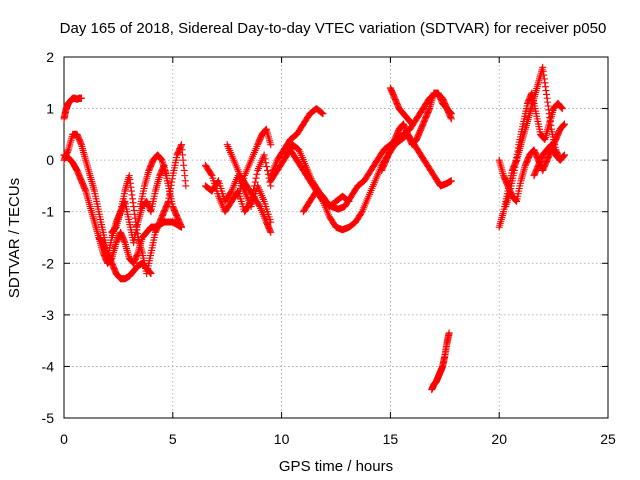 The image size is (640, 480). Describe the element at coordinates (440, 361) in the screenshot. I see `series-arc-q` at that location.